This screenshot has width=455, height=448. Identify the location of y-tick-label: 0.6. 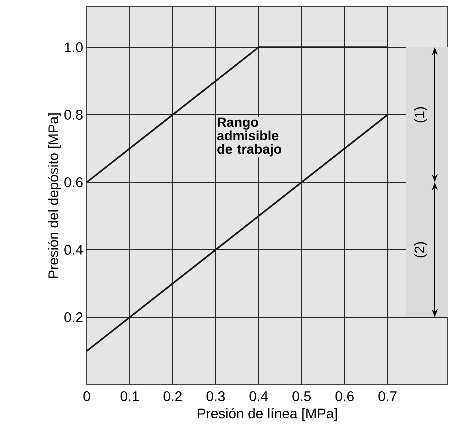
(73, 183).